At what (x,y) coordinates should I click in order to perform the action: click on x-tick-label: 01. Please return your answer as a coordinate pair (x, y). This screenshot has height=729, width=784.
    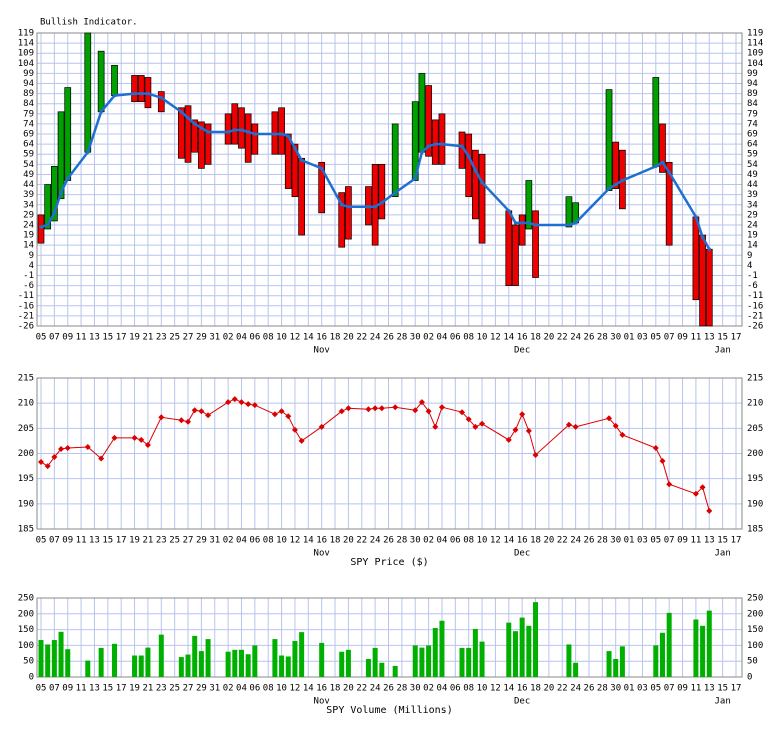
    Looking at the image, I should click on (629, 338).